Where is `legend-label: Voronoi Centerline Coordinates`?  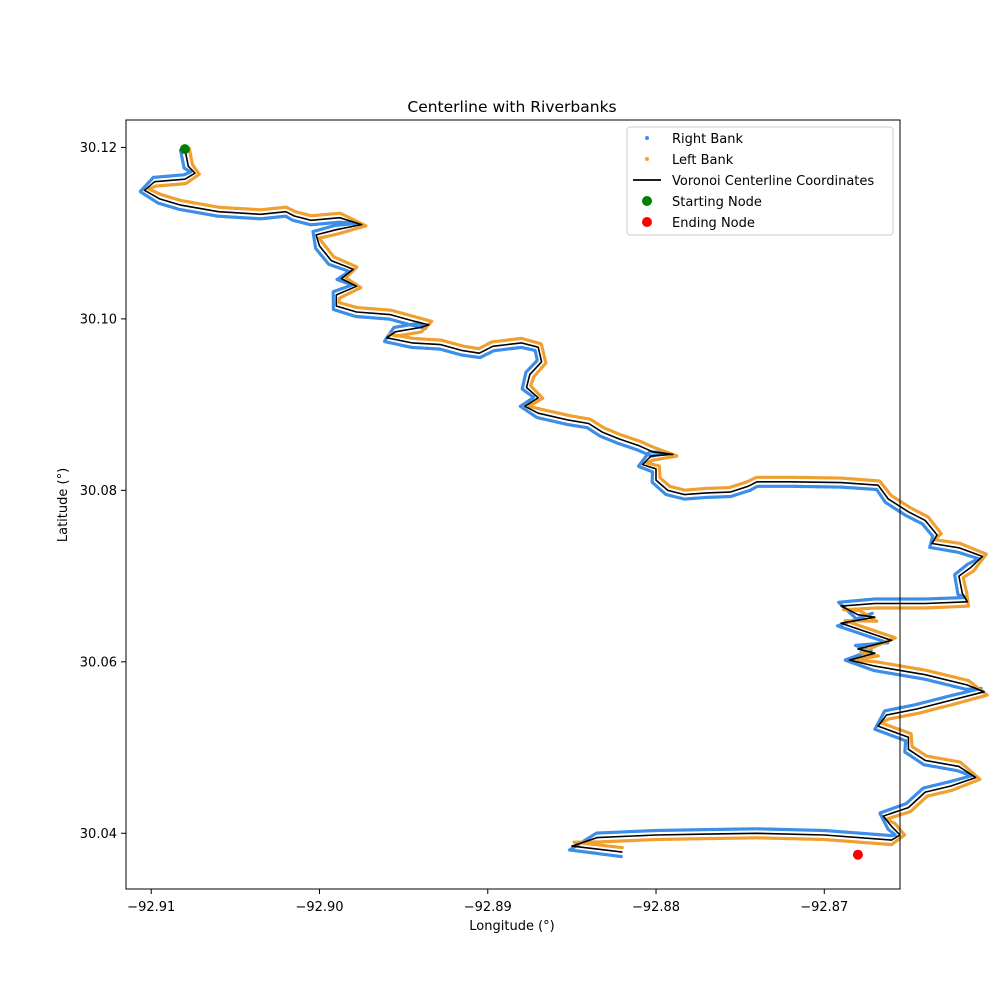
legend-label: Voronoi Centerline Coordinates is located at coordinates (773, 181).